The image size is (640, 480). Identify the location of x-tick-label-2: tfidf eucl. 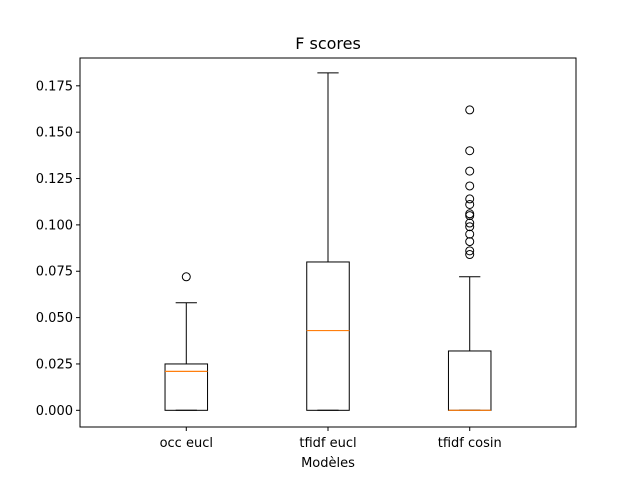
(327, 443).